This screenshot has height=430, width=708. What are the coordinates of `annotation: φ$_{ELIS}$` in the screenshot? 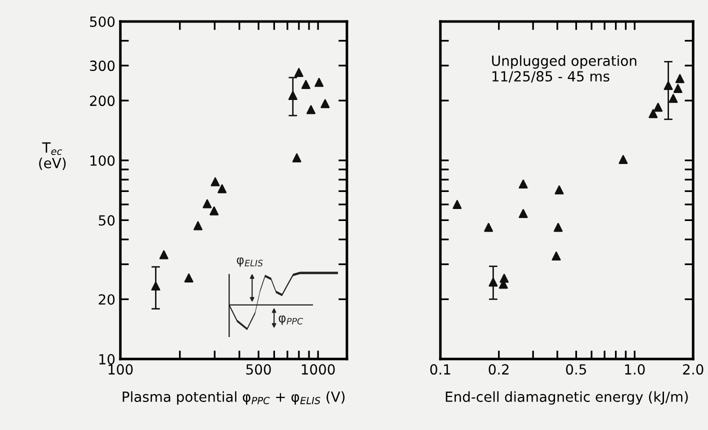 It's located at (249, 262).